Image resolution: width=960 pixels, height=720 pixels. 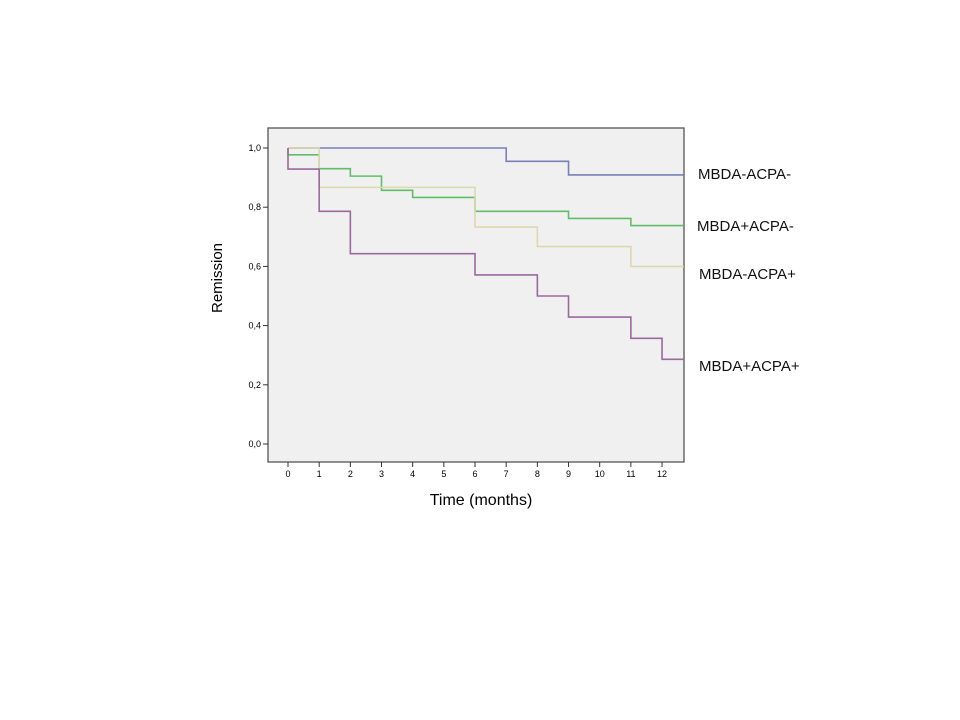 I want to click on x-tick-label: 0, so click(x=287, y=474).